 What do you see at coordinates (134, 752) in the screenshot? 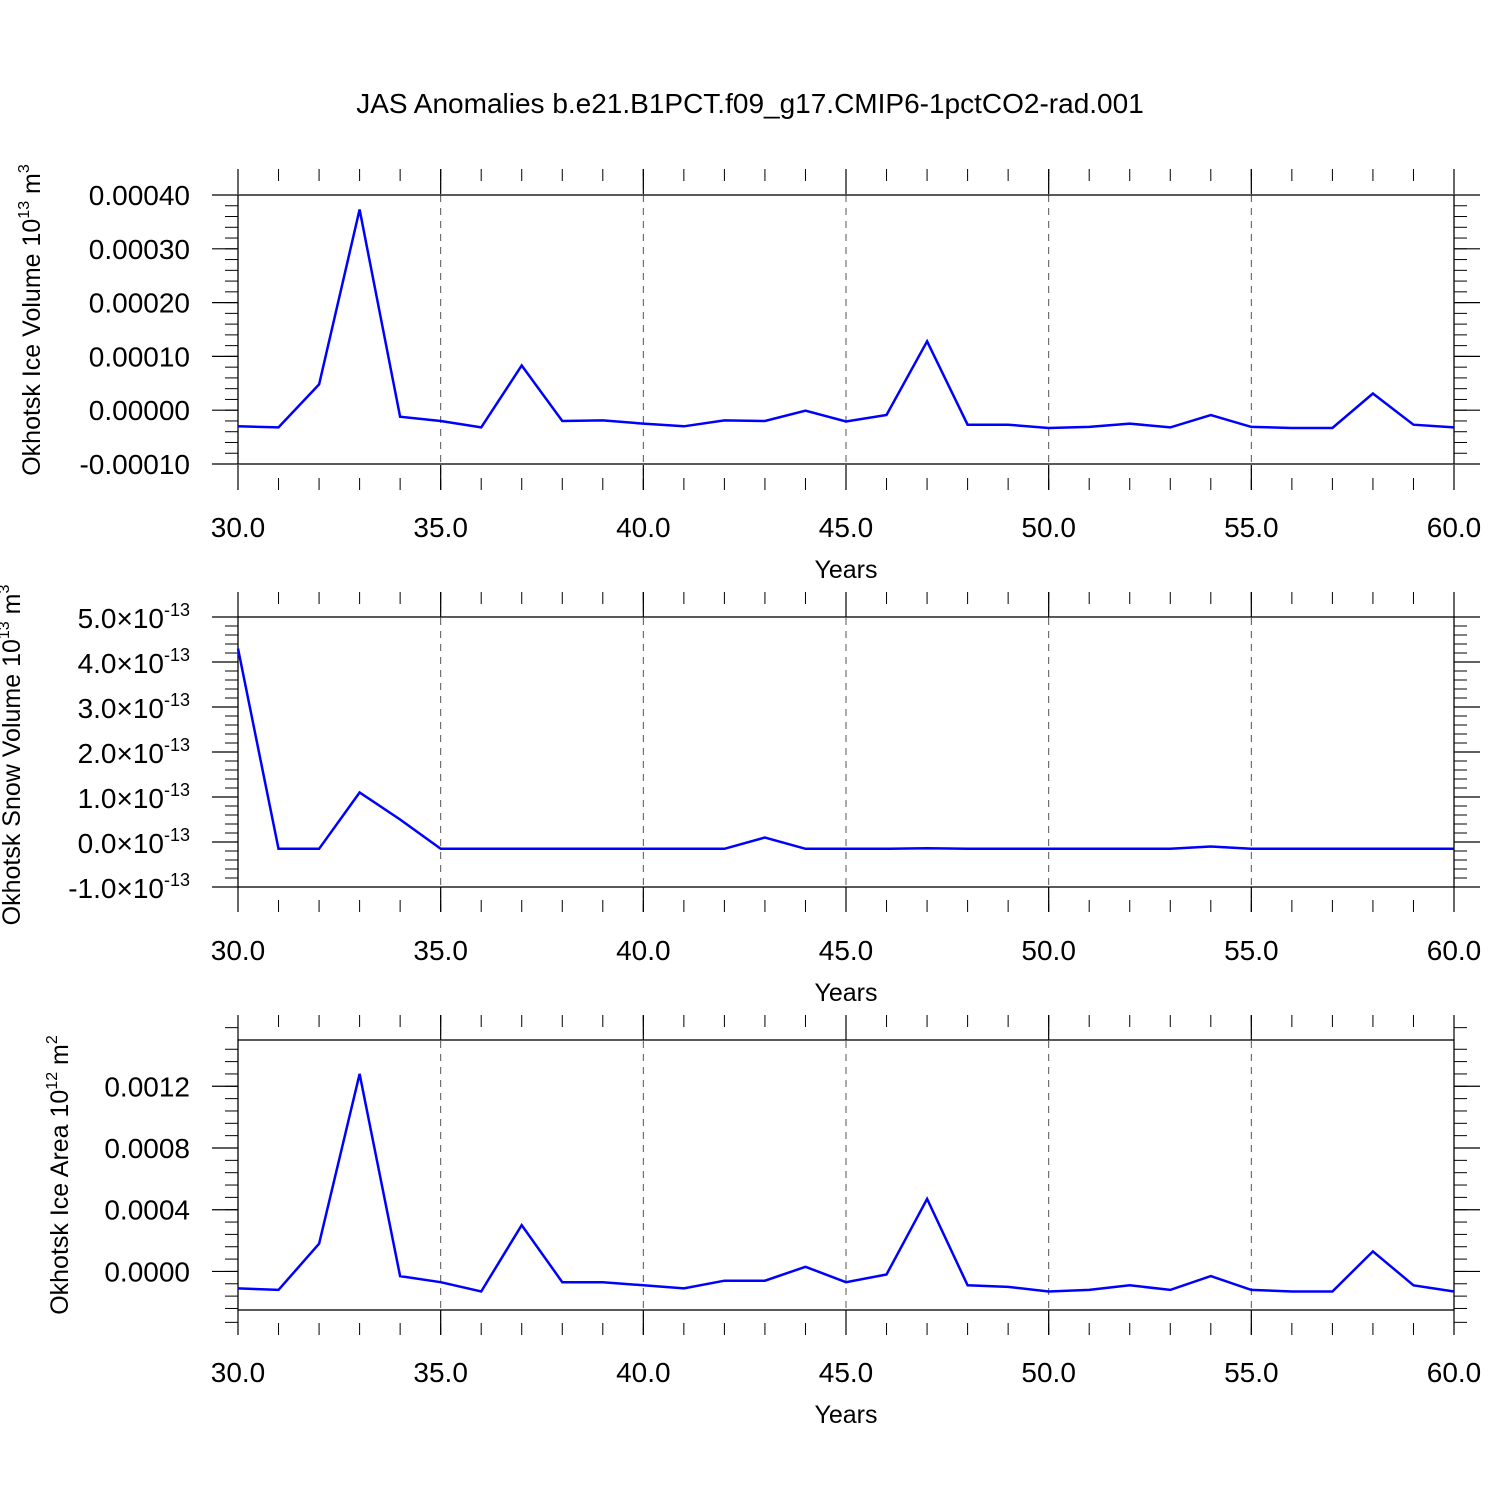
I see `y-tick-label: 2.0×10⁻¹³` at bounding box center [134, 752].